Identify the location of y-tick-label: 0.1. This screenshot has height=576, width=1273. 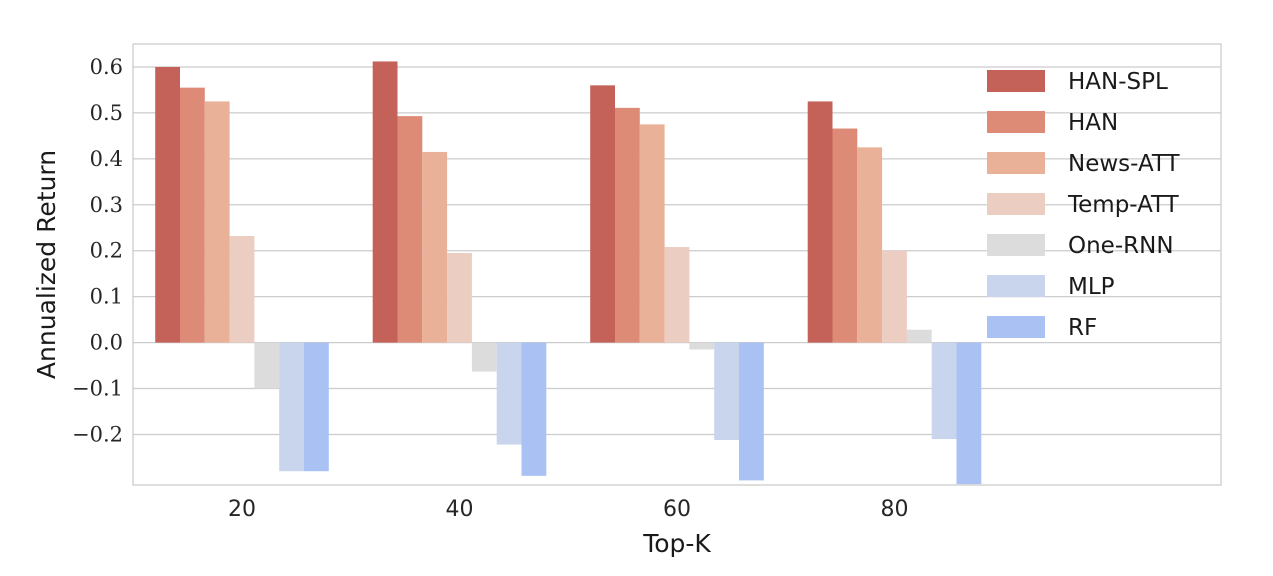
(106, 297).